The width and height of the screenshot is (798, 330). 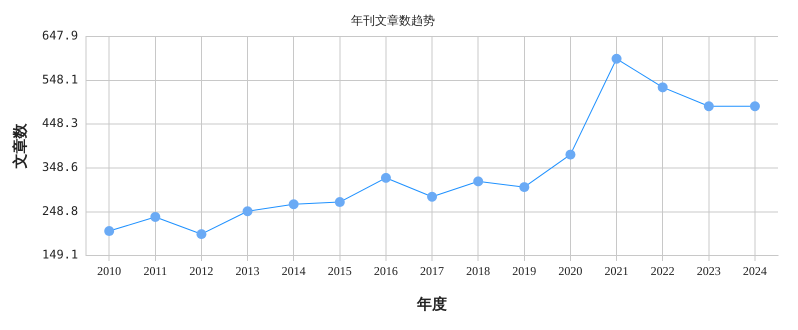 I want to click on y-tick-label: 149.1, so click(x=60, y=255).